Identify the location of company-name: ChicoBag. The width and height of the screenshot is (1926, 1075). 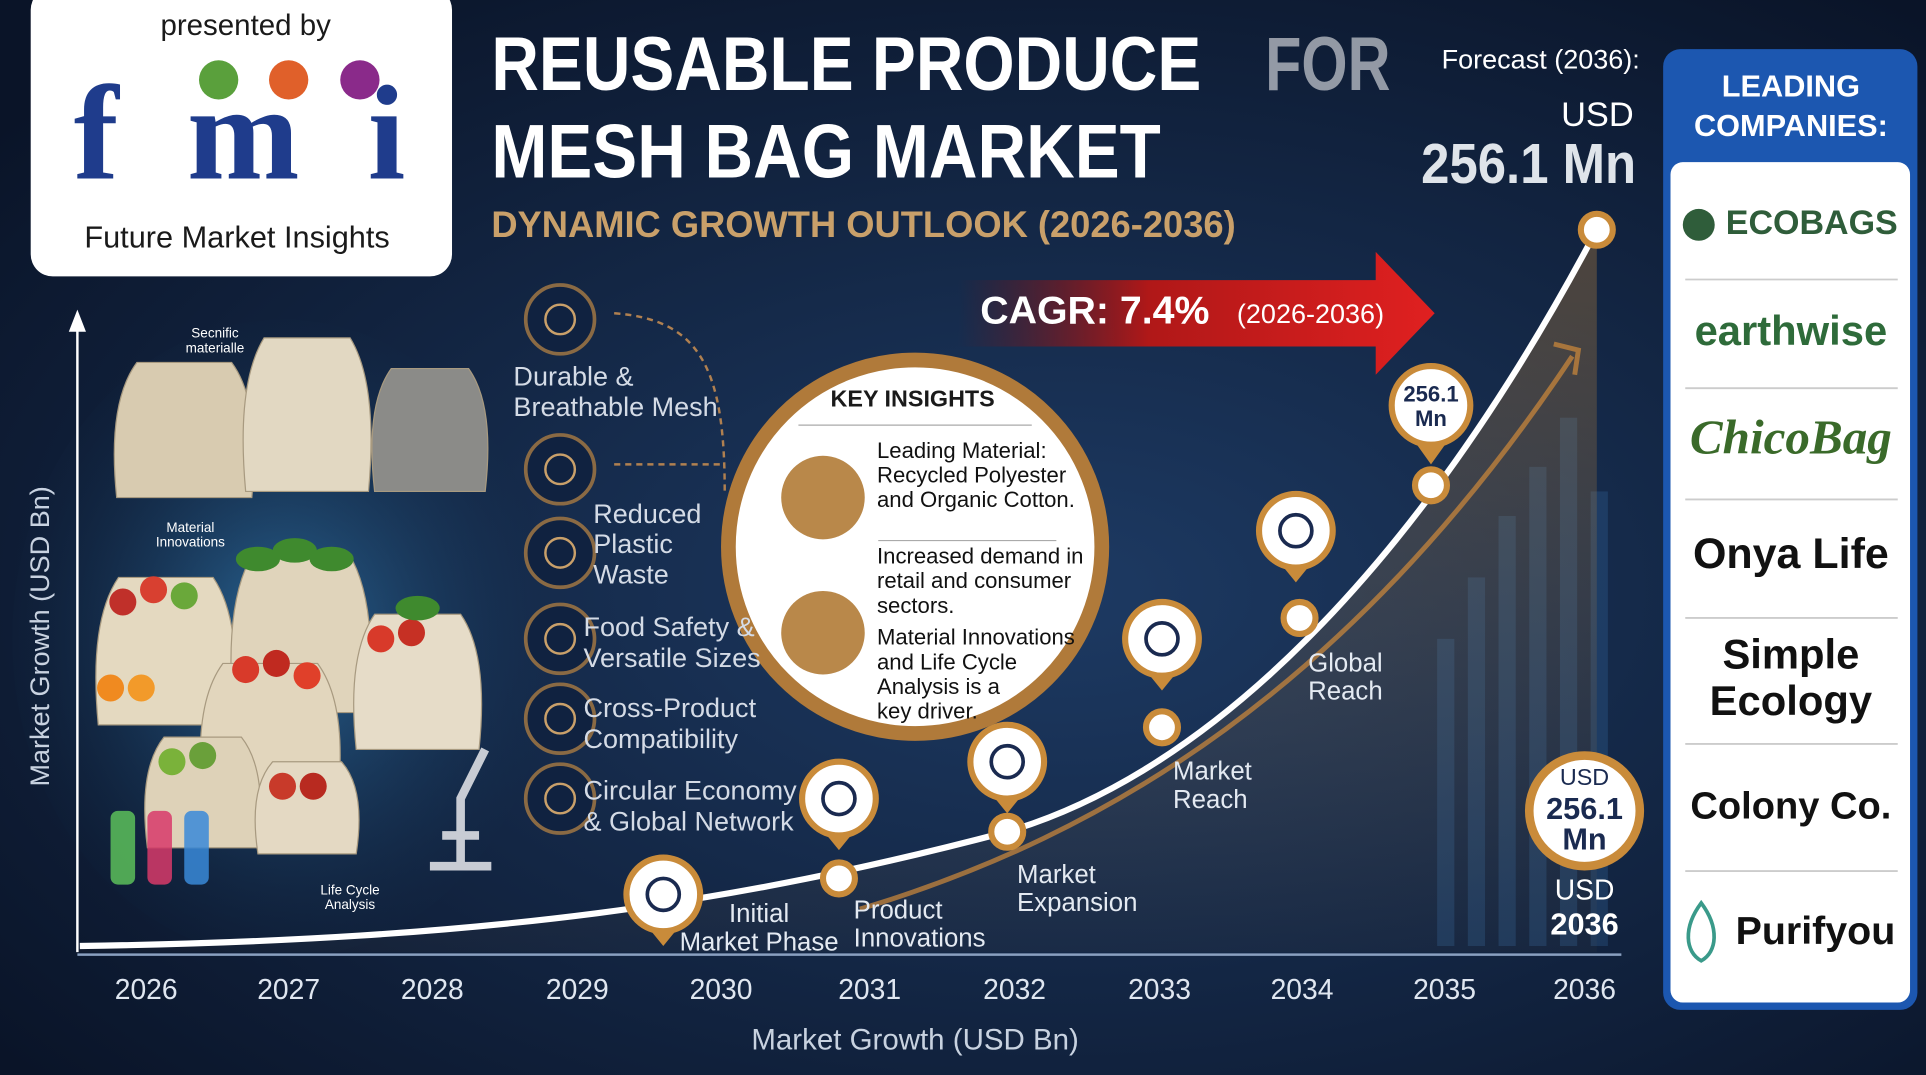
(1791, 437).